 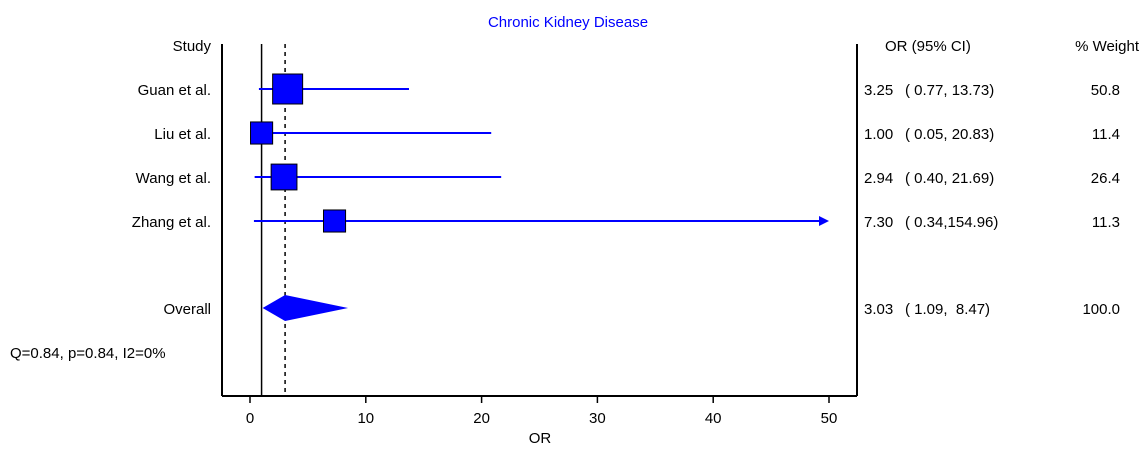 I want to click on x-tick-label: 40, so click(x=713, y=418).